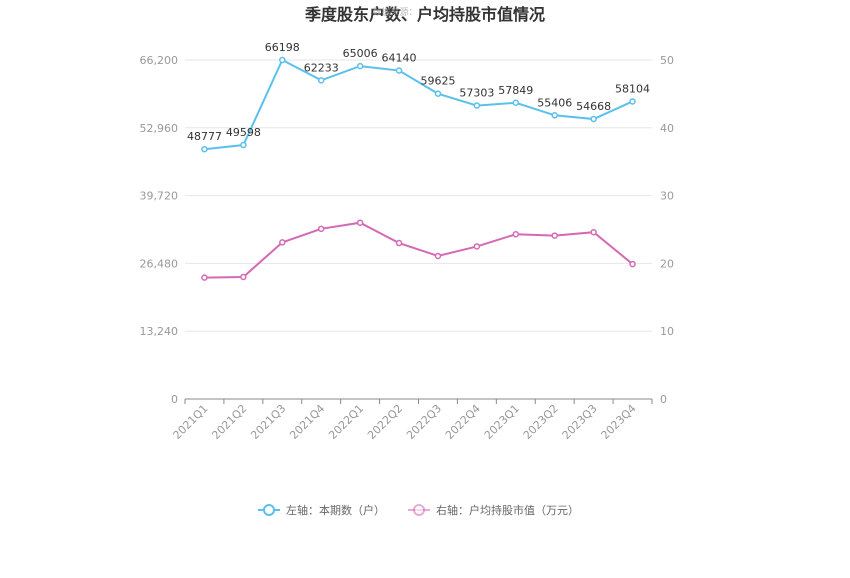  I want to click on x-tick-label: 2023Q2, so click(541, 422).